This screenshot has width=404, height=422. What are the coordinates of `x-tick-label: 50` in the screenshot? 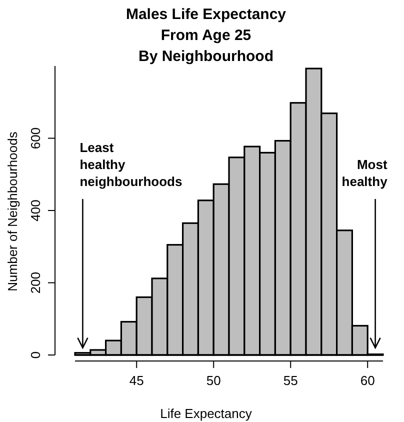 It's located at (213, 380).